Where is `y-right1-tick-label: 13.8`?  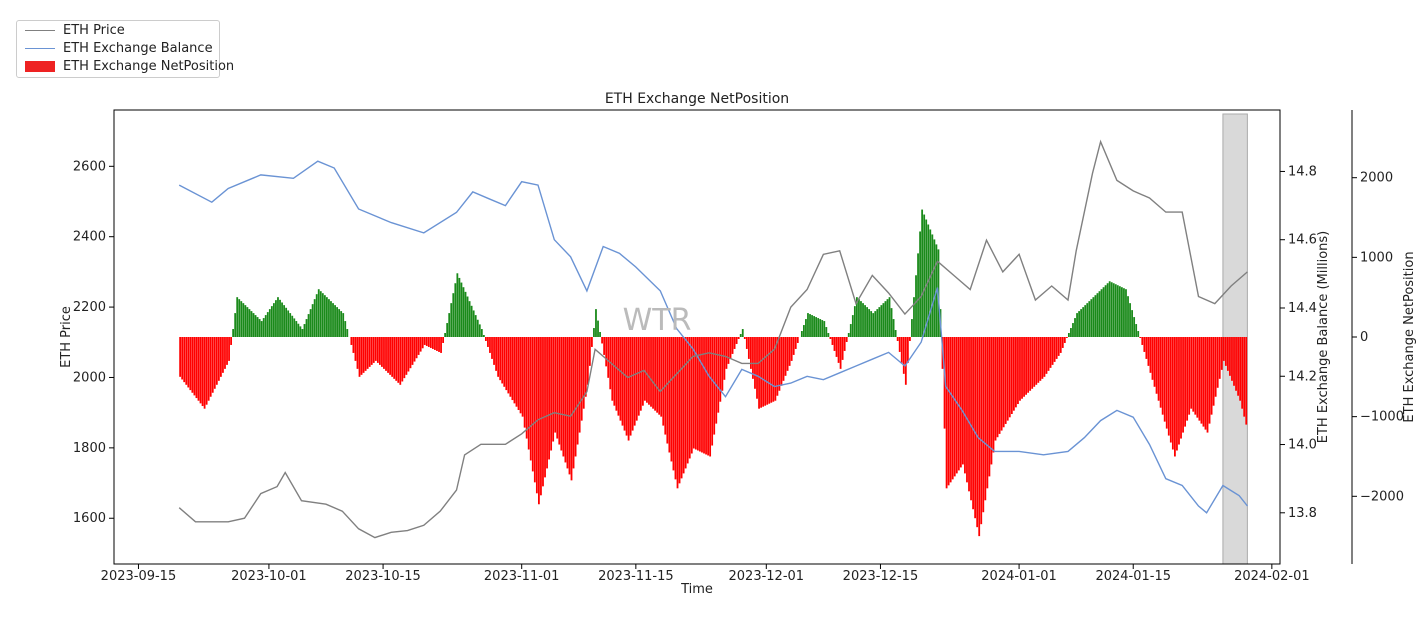
y-right1-tick-label: 13.8 is located at coordinates (1302, 513).